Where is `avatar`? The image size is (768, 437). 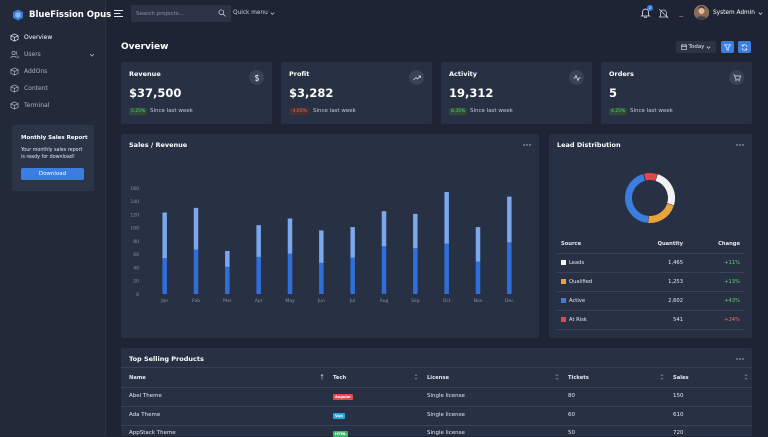
avatar is located at coordinates (701, 12).